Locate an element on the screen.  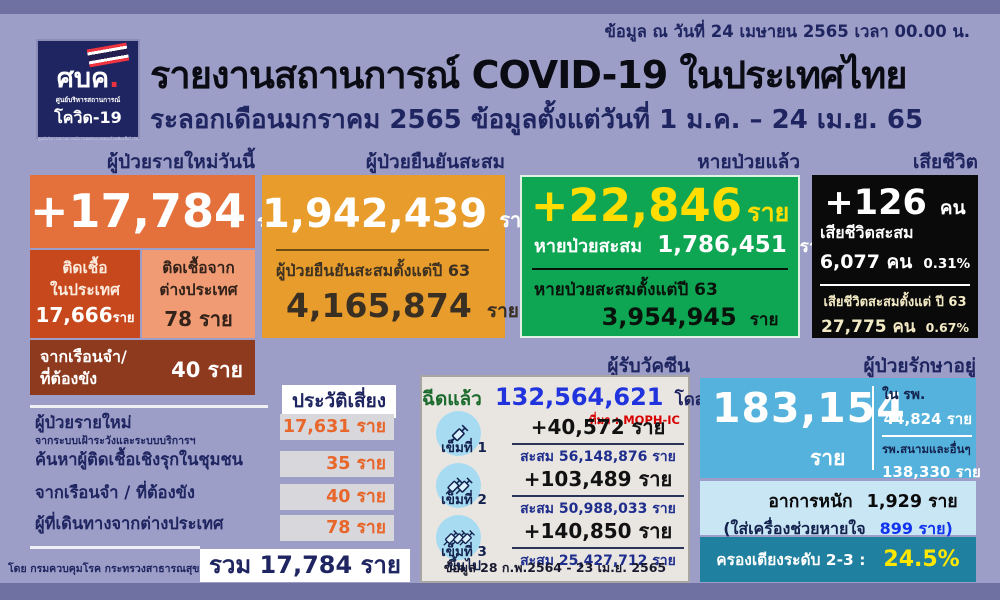
deaths-since63-value: 27,775 คน is located at coordinates (868, 327).